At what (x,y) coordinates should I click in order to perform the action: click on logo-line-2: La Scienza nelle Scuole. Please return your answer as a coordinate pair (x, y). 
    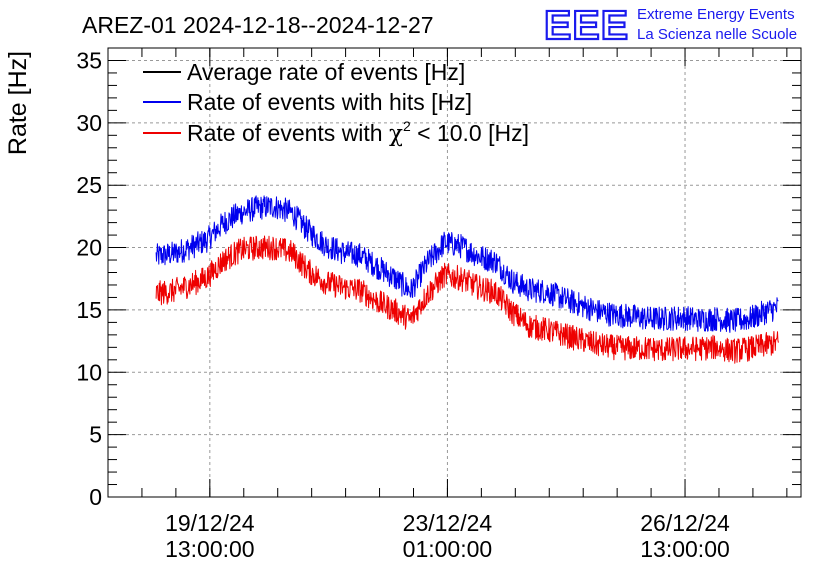
    Looking at the image, I should click on (717, 34).